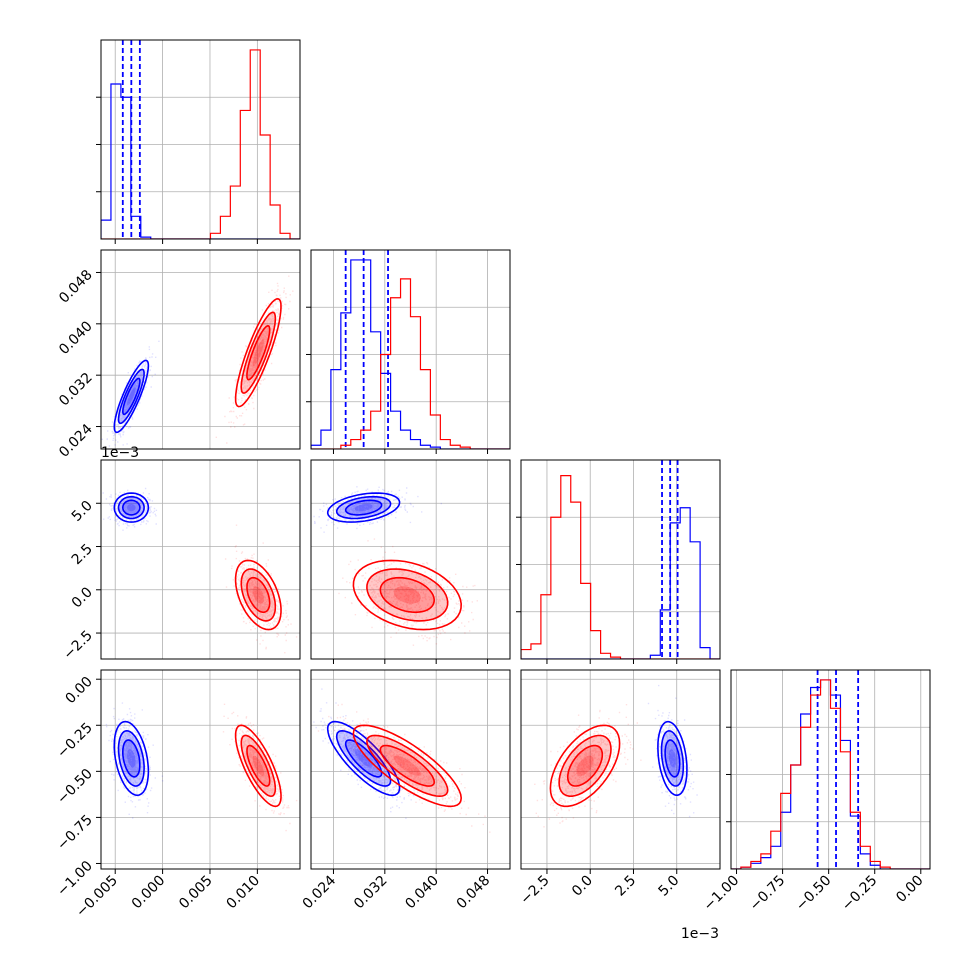 This screenshot has width=970, height=970. Describe the element at coordinates (78, 690) in the screenshot. I see `y-tick-label: 0.00` at that location.